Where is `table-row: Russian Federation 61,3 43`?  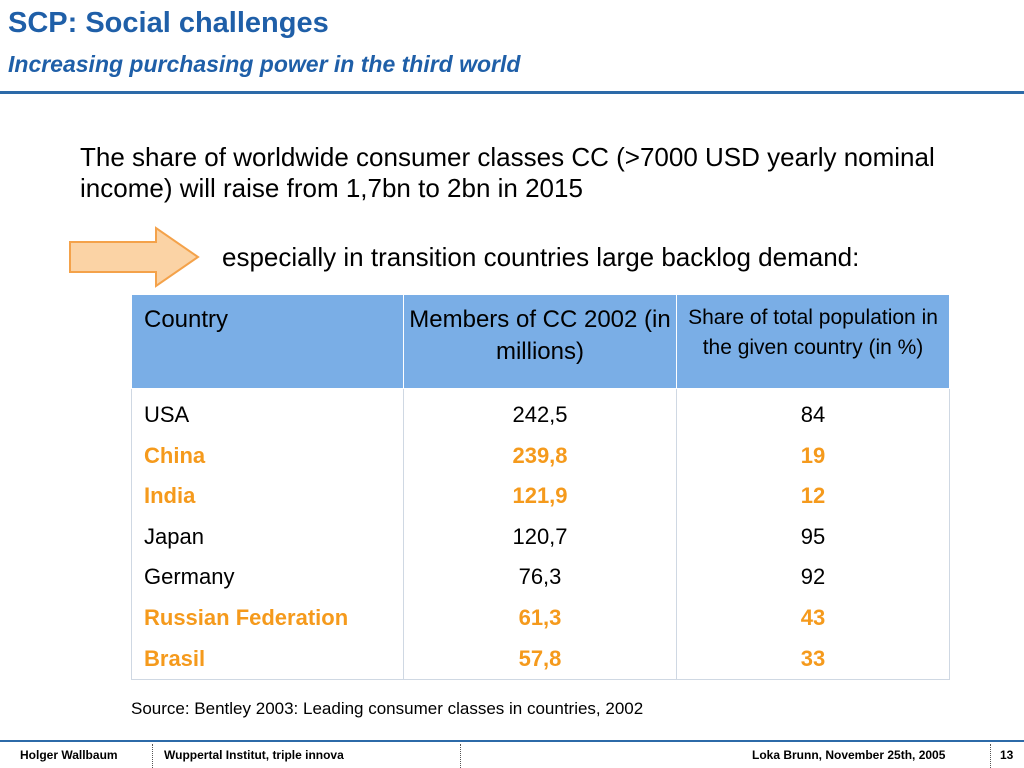
table-row: Russian Federation 61,3 43 is located at coordinates (540, 618).